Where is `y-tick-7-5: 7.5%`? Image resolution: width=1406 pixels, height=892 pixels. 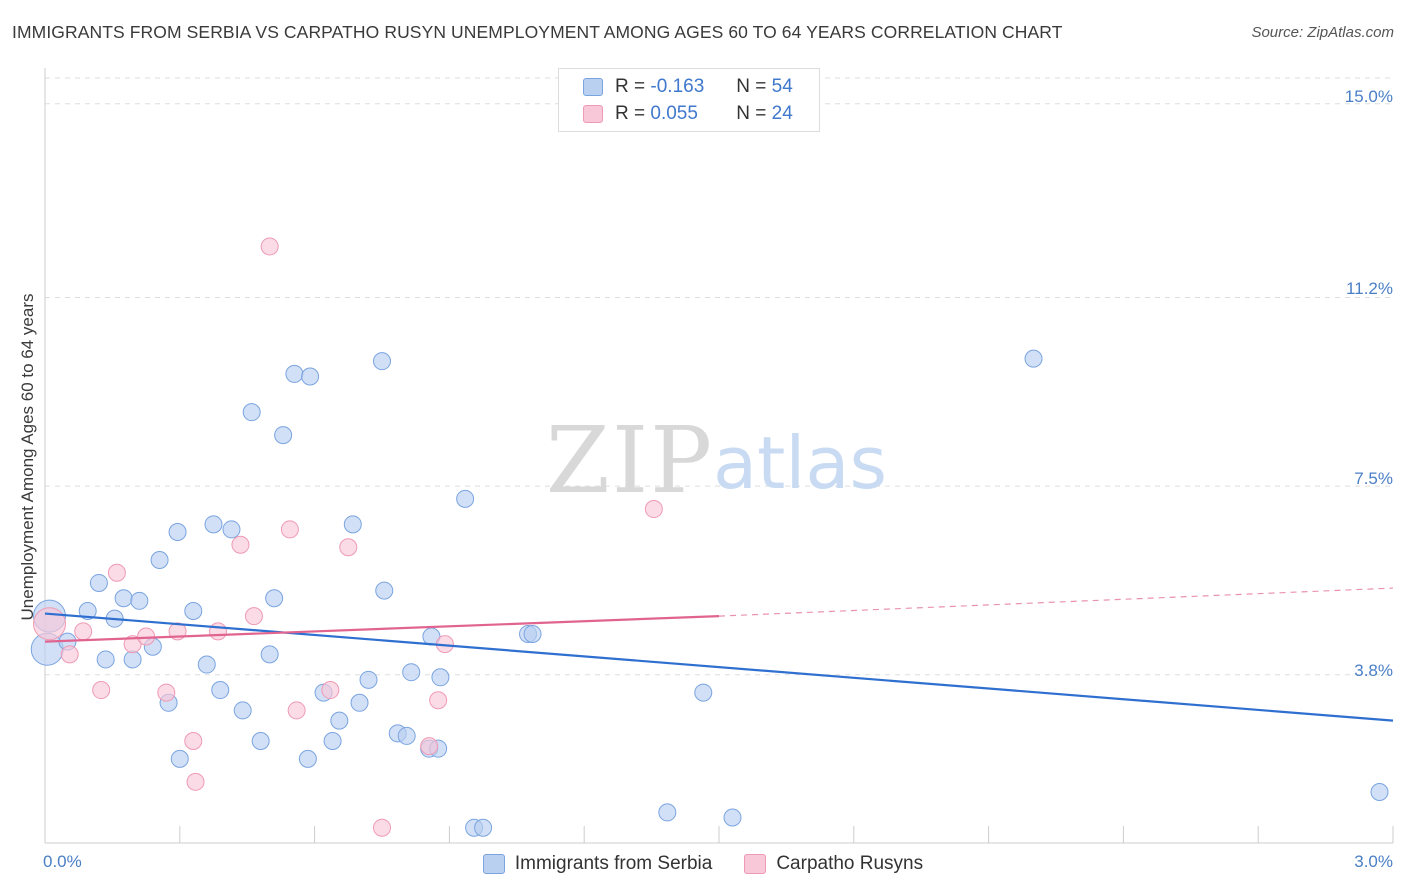 y-tick-7-5: 7.5% is located at coordinates (1373, 478).